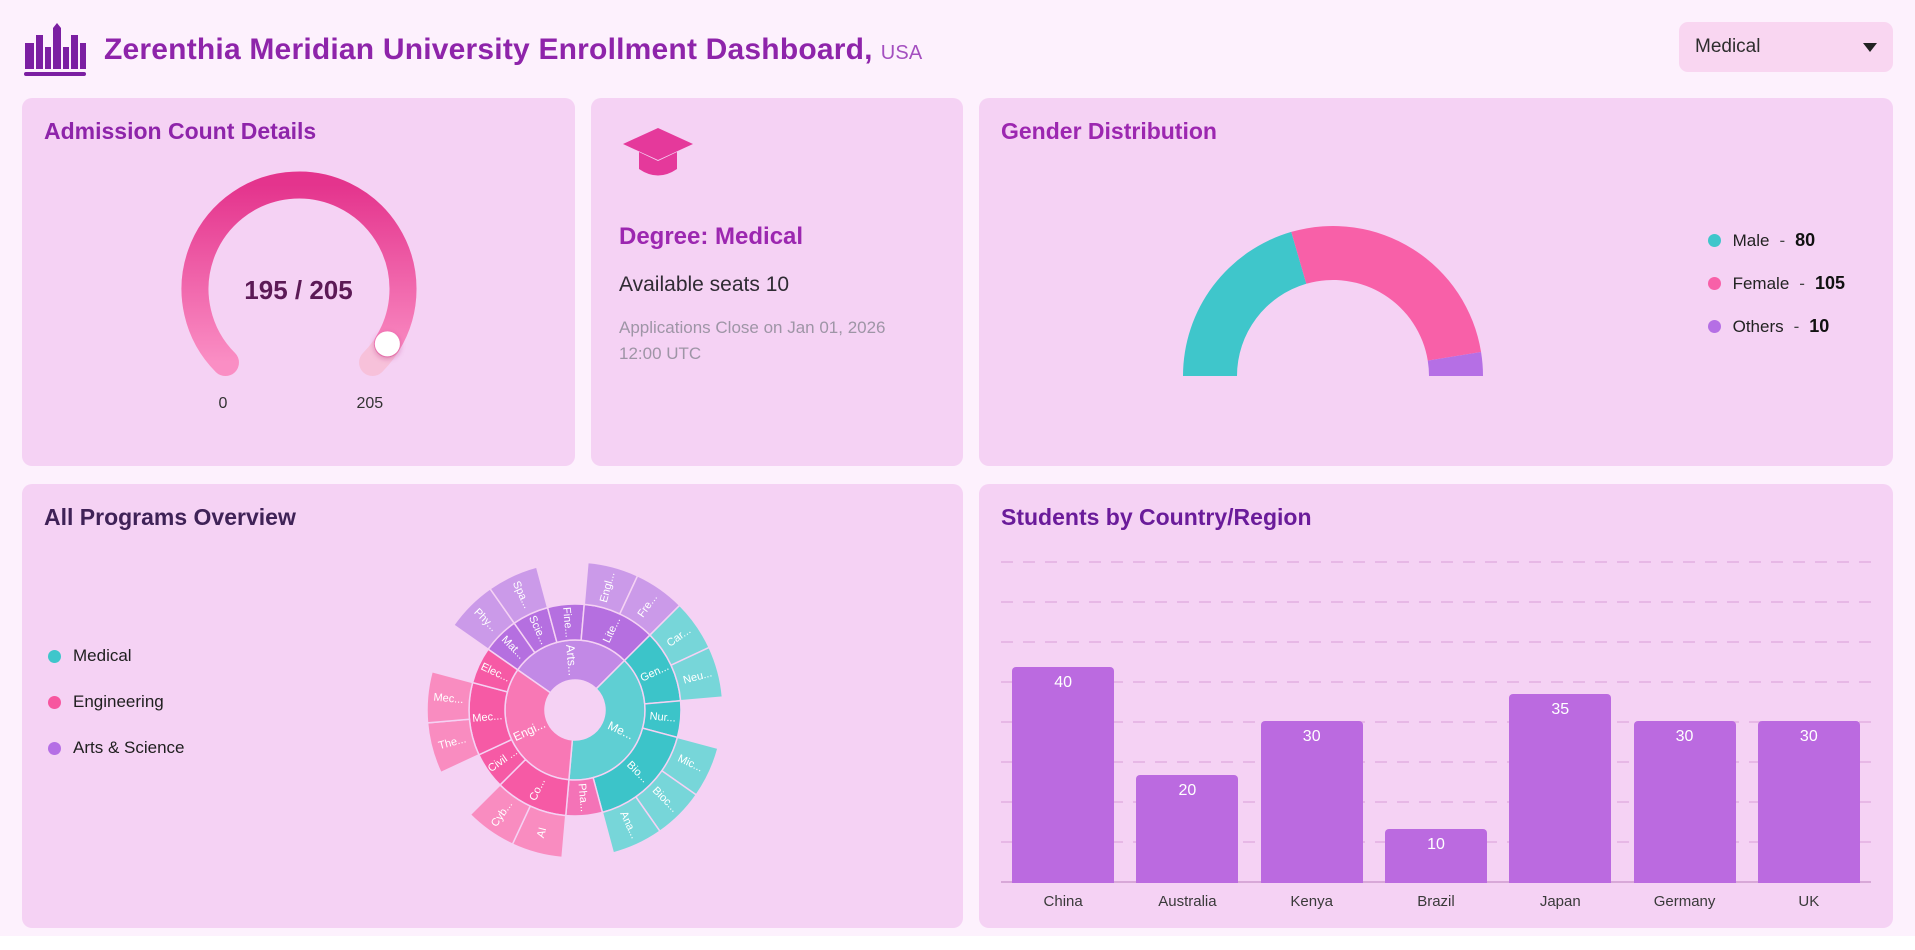 This screenshot has width=1915, height=950. I want to click on bar-australia: 20, so click(1187, 829).